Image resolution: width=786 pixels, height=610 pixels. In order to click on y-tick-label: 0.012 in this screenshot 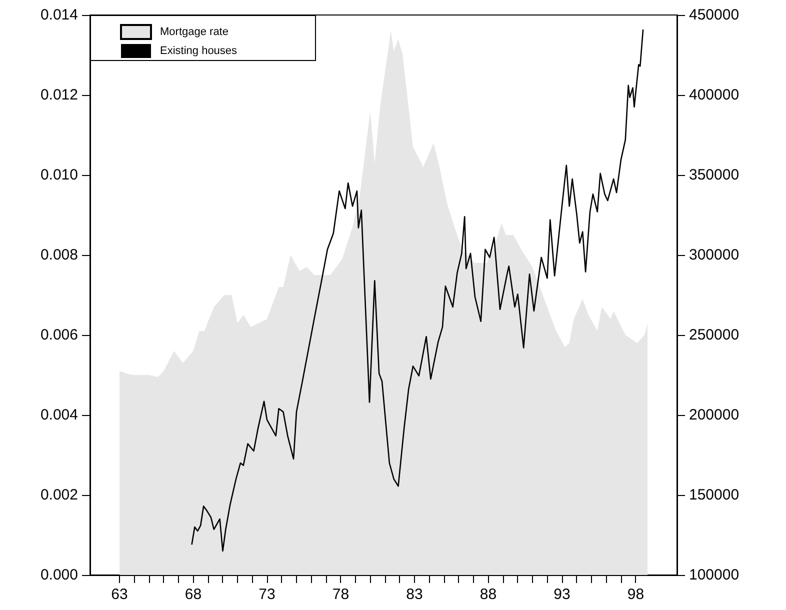, I will do `click(59, 95)`.